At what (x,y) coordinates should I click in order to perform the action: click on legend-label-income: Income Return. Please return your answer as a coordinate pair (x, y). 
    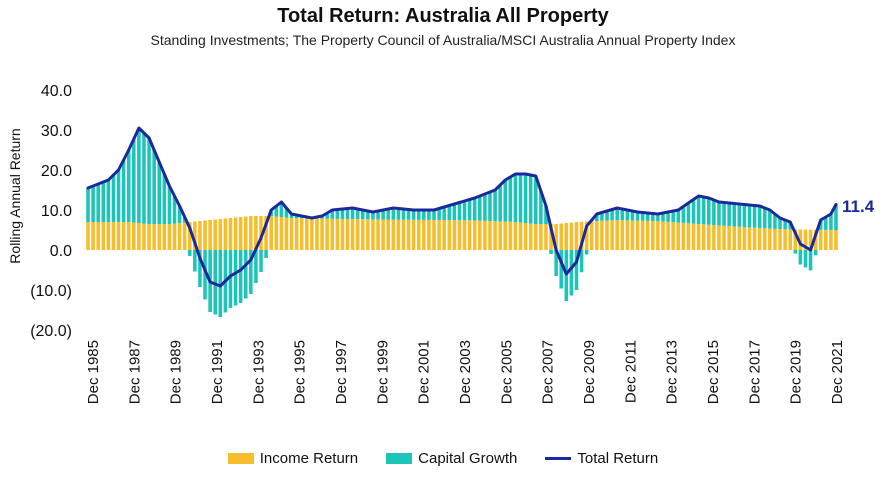
    Looking at the image, I should click on (309, 458).